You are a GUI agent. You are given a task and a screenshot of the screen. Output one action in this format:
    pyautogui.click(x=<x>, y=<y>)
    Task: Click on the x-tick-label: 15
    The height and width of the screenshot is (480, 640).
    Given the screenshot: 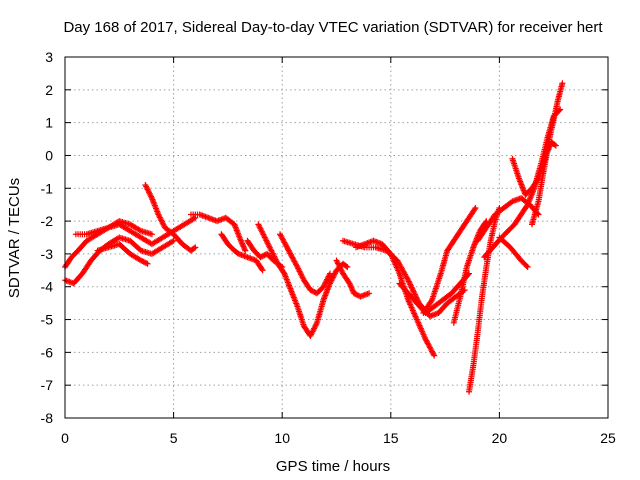 What is the action you would take?
    pyautogui.click(x=391, y=438)
    